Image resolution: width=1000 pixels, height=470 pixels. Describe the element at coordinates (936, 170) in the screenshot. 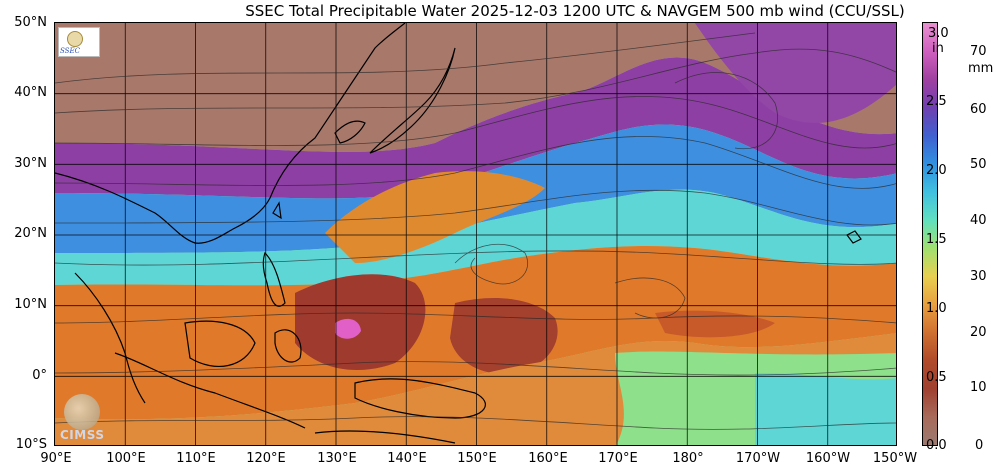

I see `colorbar-tick-in-2-0: 2.0` at that location.